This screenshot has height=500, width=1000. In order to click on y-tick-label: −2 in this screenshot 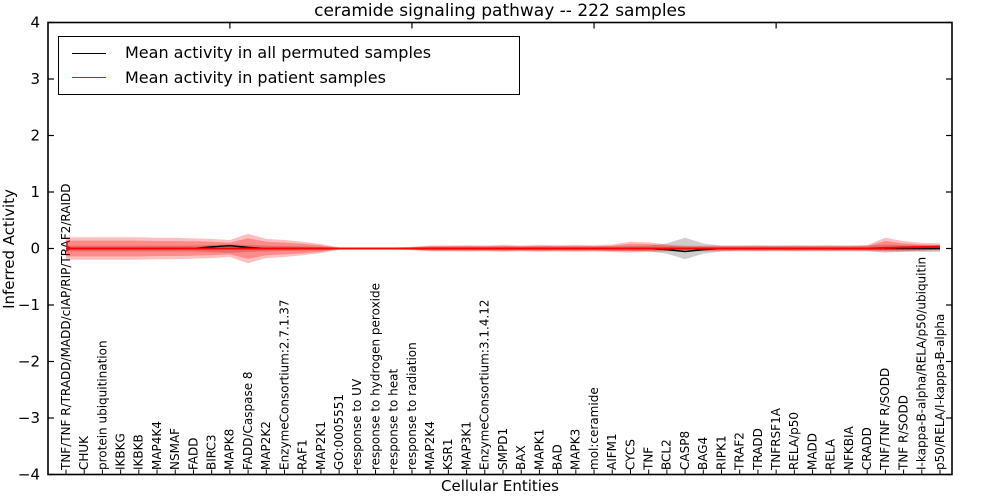, I will do `click(29, 362)`.